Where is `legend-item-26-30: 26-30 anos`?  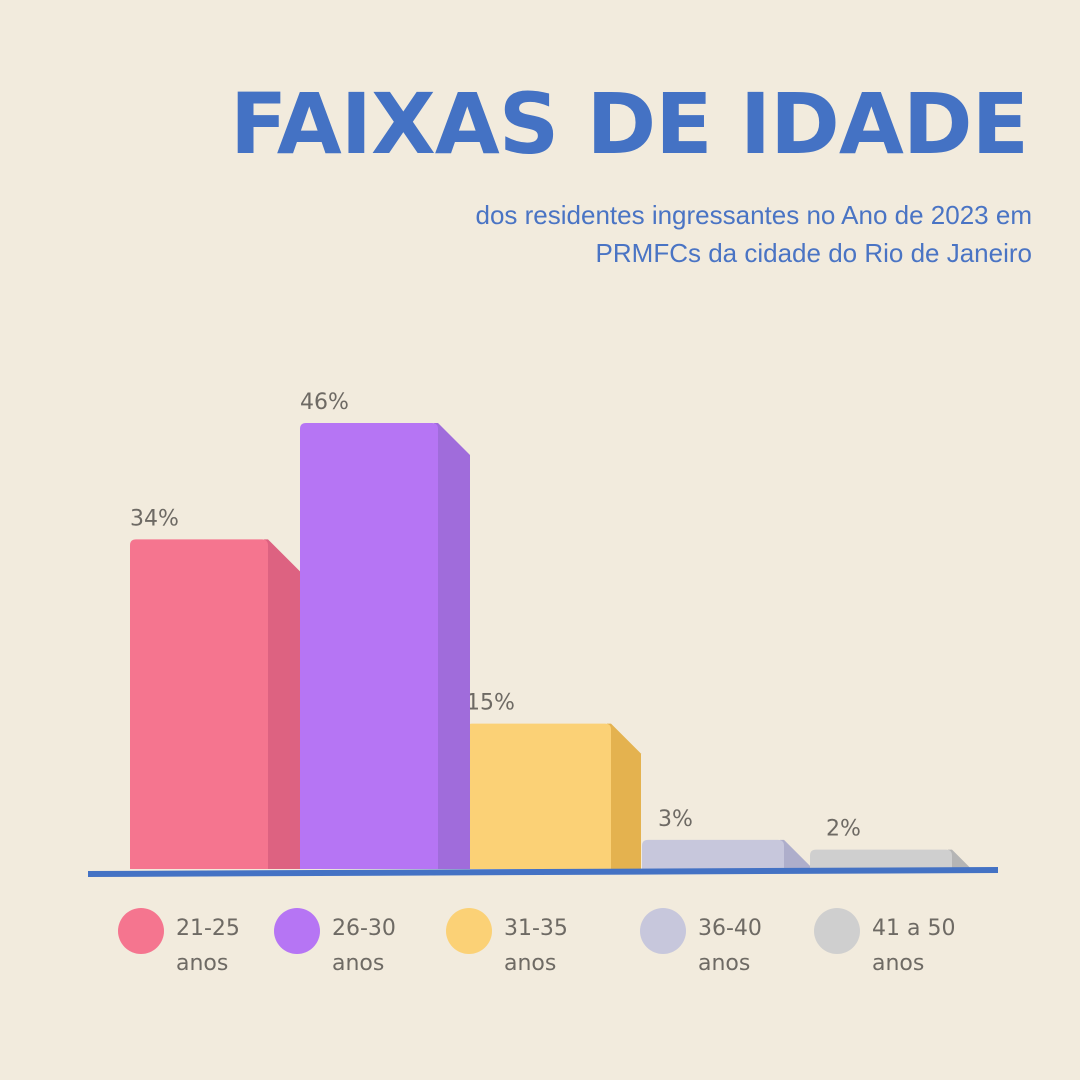 legend-item-26-30: 26-30 anos is located at coordinates (335, 944).